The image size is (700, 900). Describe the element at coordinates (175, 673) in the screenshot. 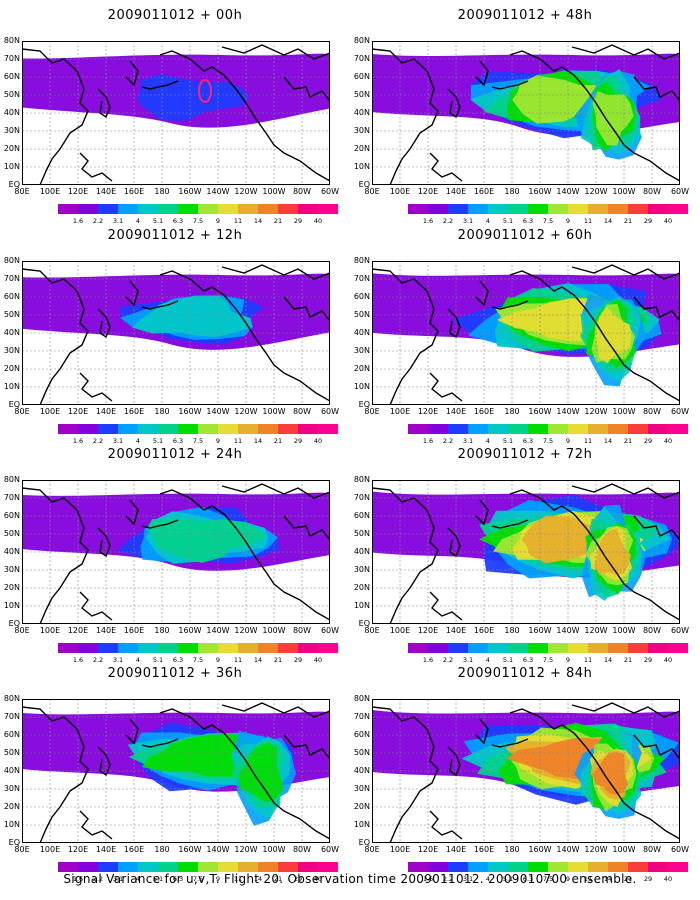

I see `panel-title: 2009011012 + 36h` at that location.